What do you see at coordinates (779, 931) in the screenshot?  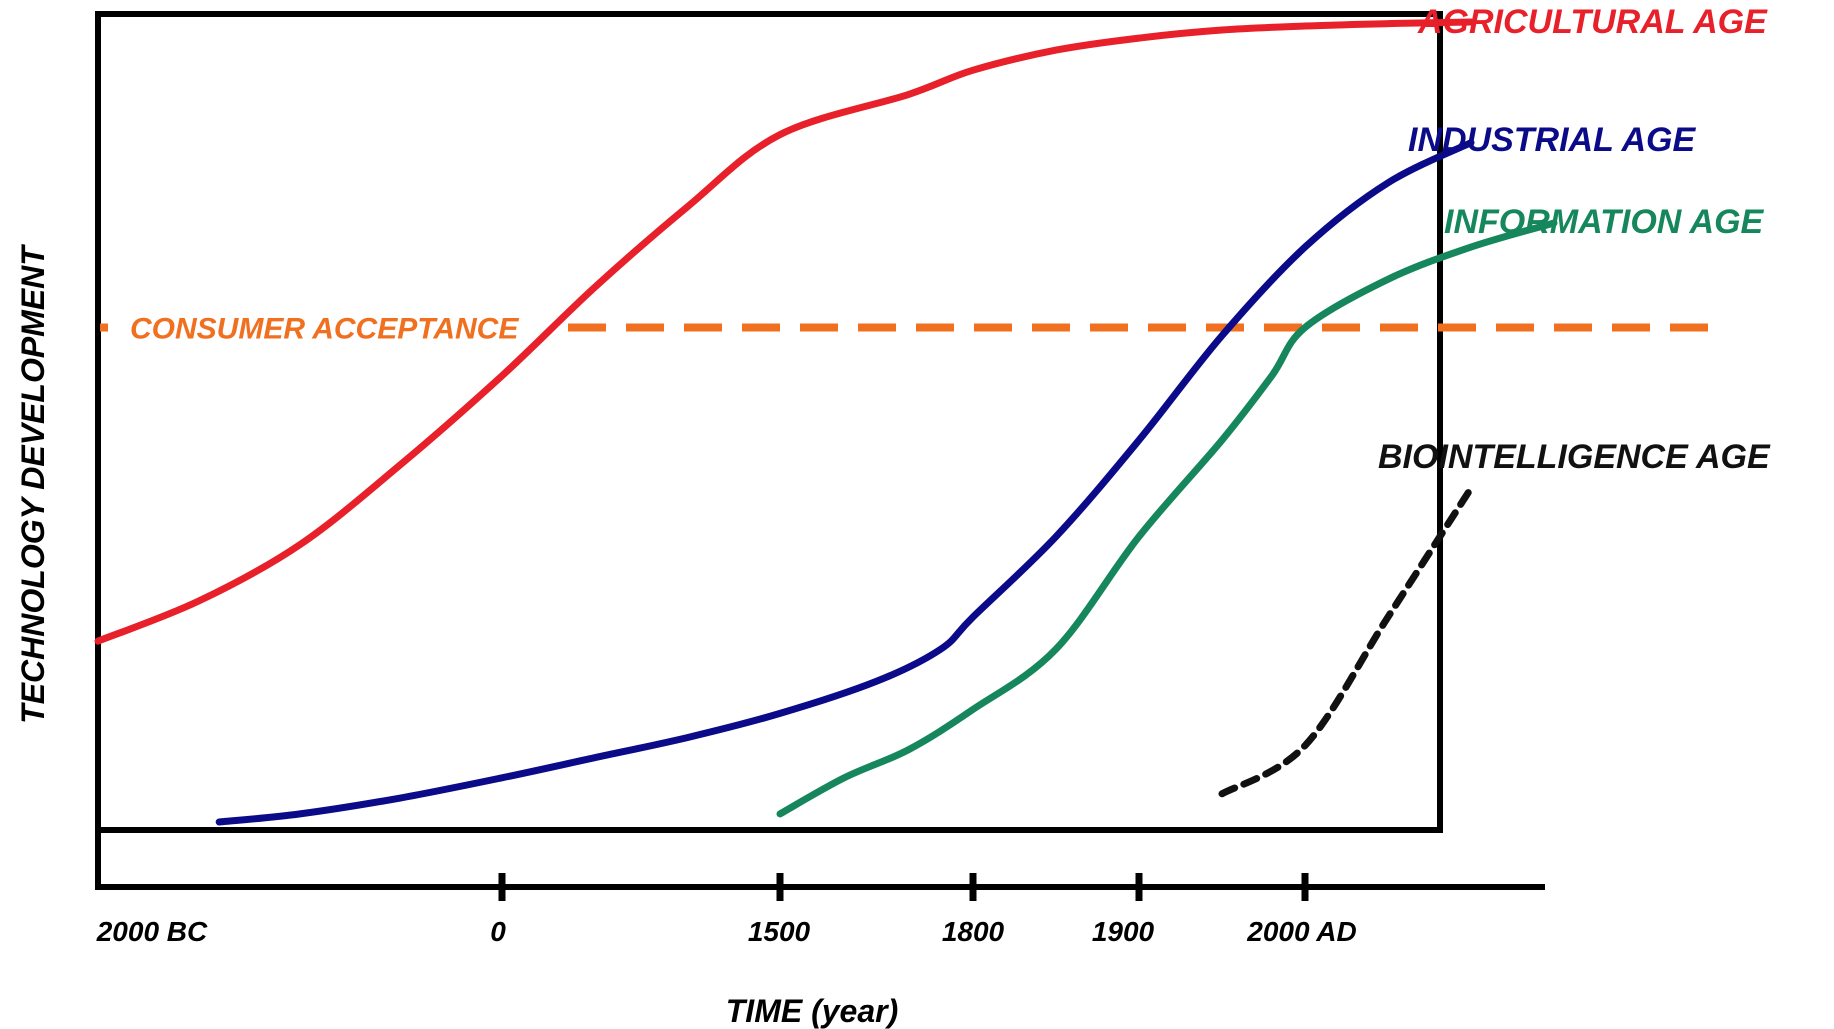 I see `x-tick-label: 1500` at bounding box center [779, 931].